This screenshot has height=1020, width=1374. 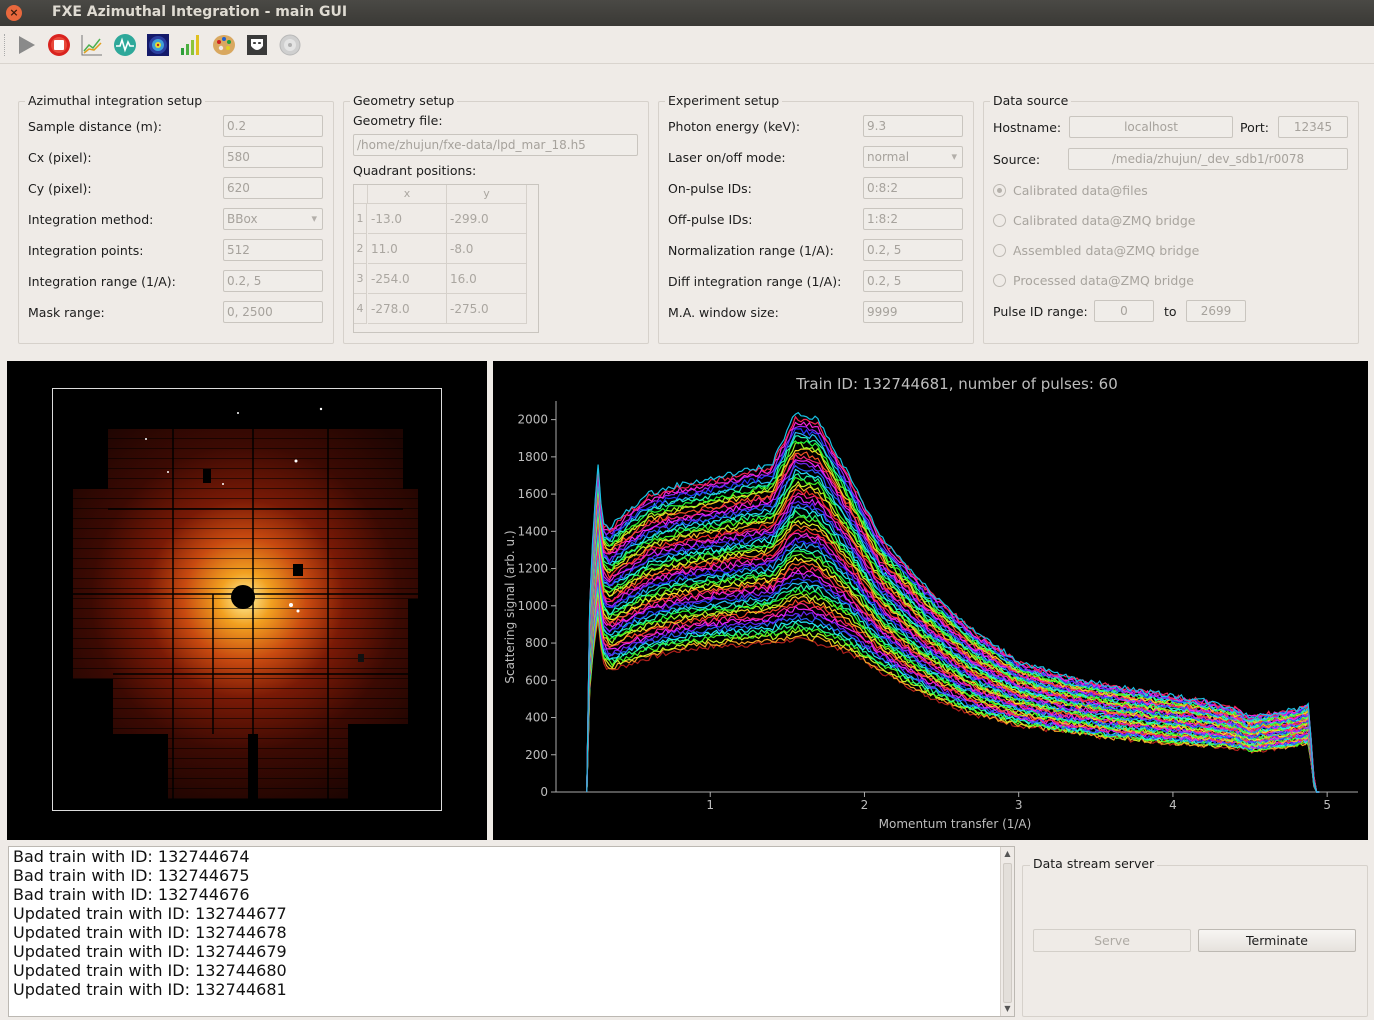 I want to click on pulse-id-from-input: 0, so click(x=1124, y=311).